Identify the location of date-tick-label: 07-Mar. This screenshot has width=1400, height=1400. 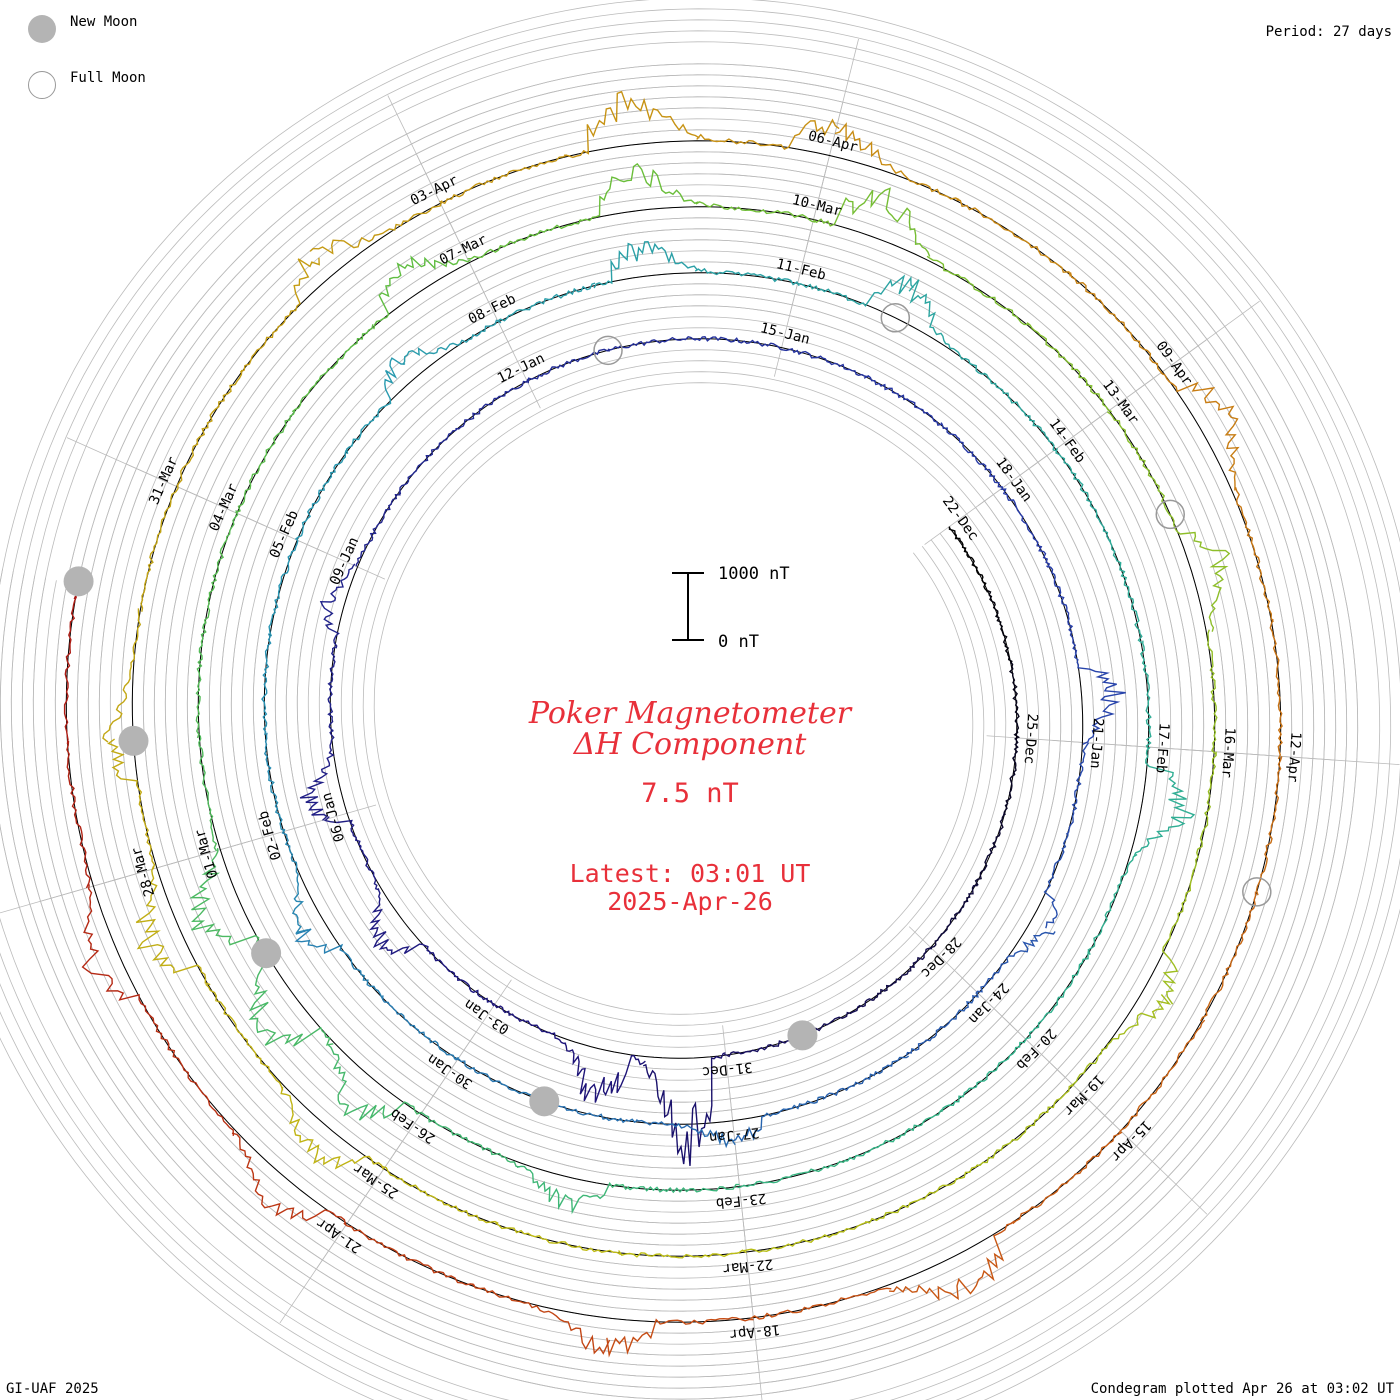
(463, 250).